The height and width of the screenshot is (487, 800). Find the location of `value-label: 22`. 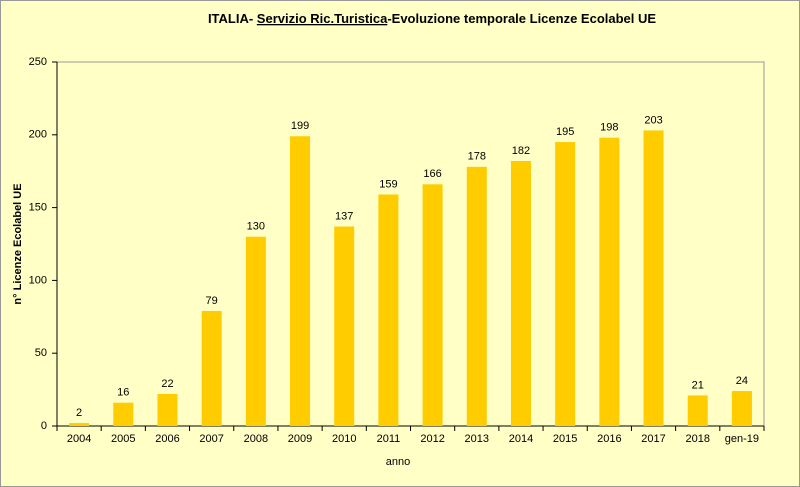

value-label: 22 is located at coordinates (167, 384).